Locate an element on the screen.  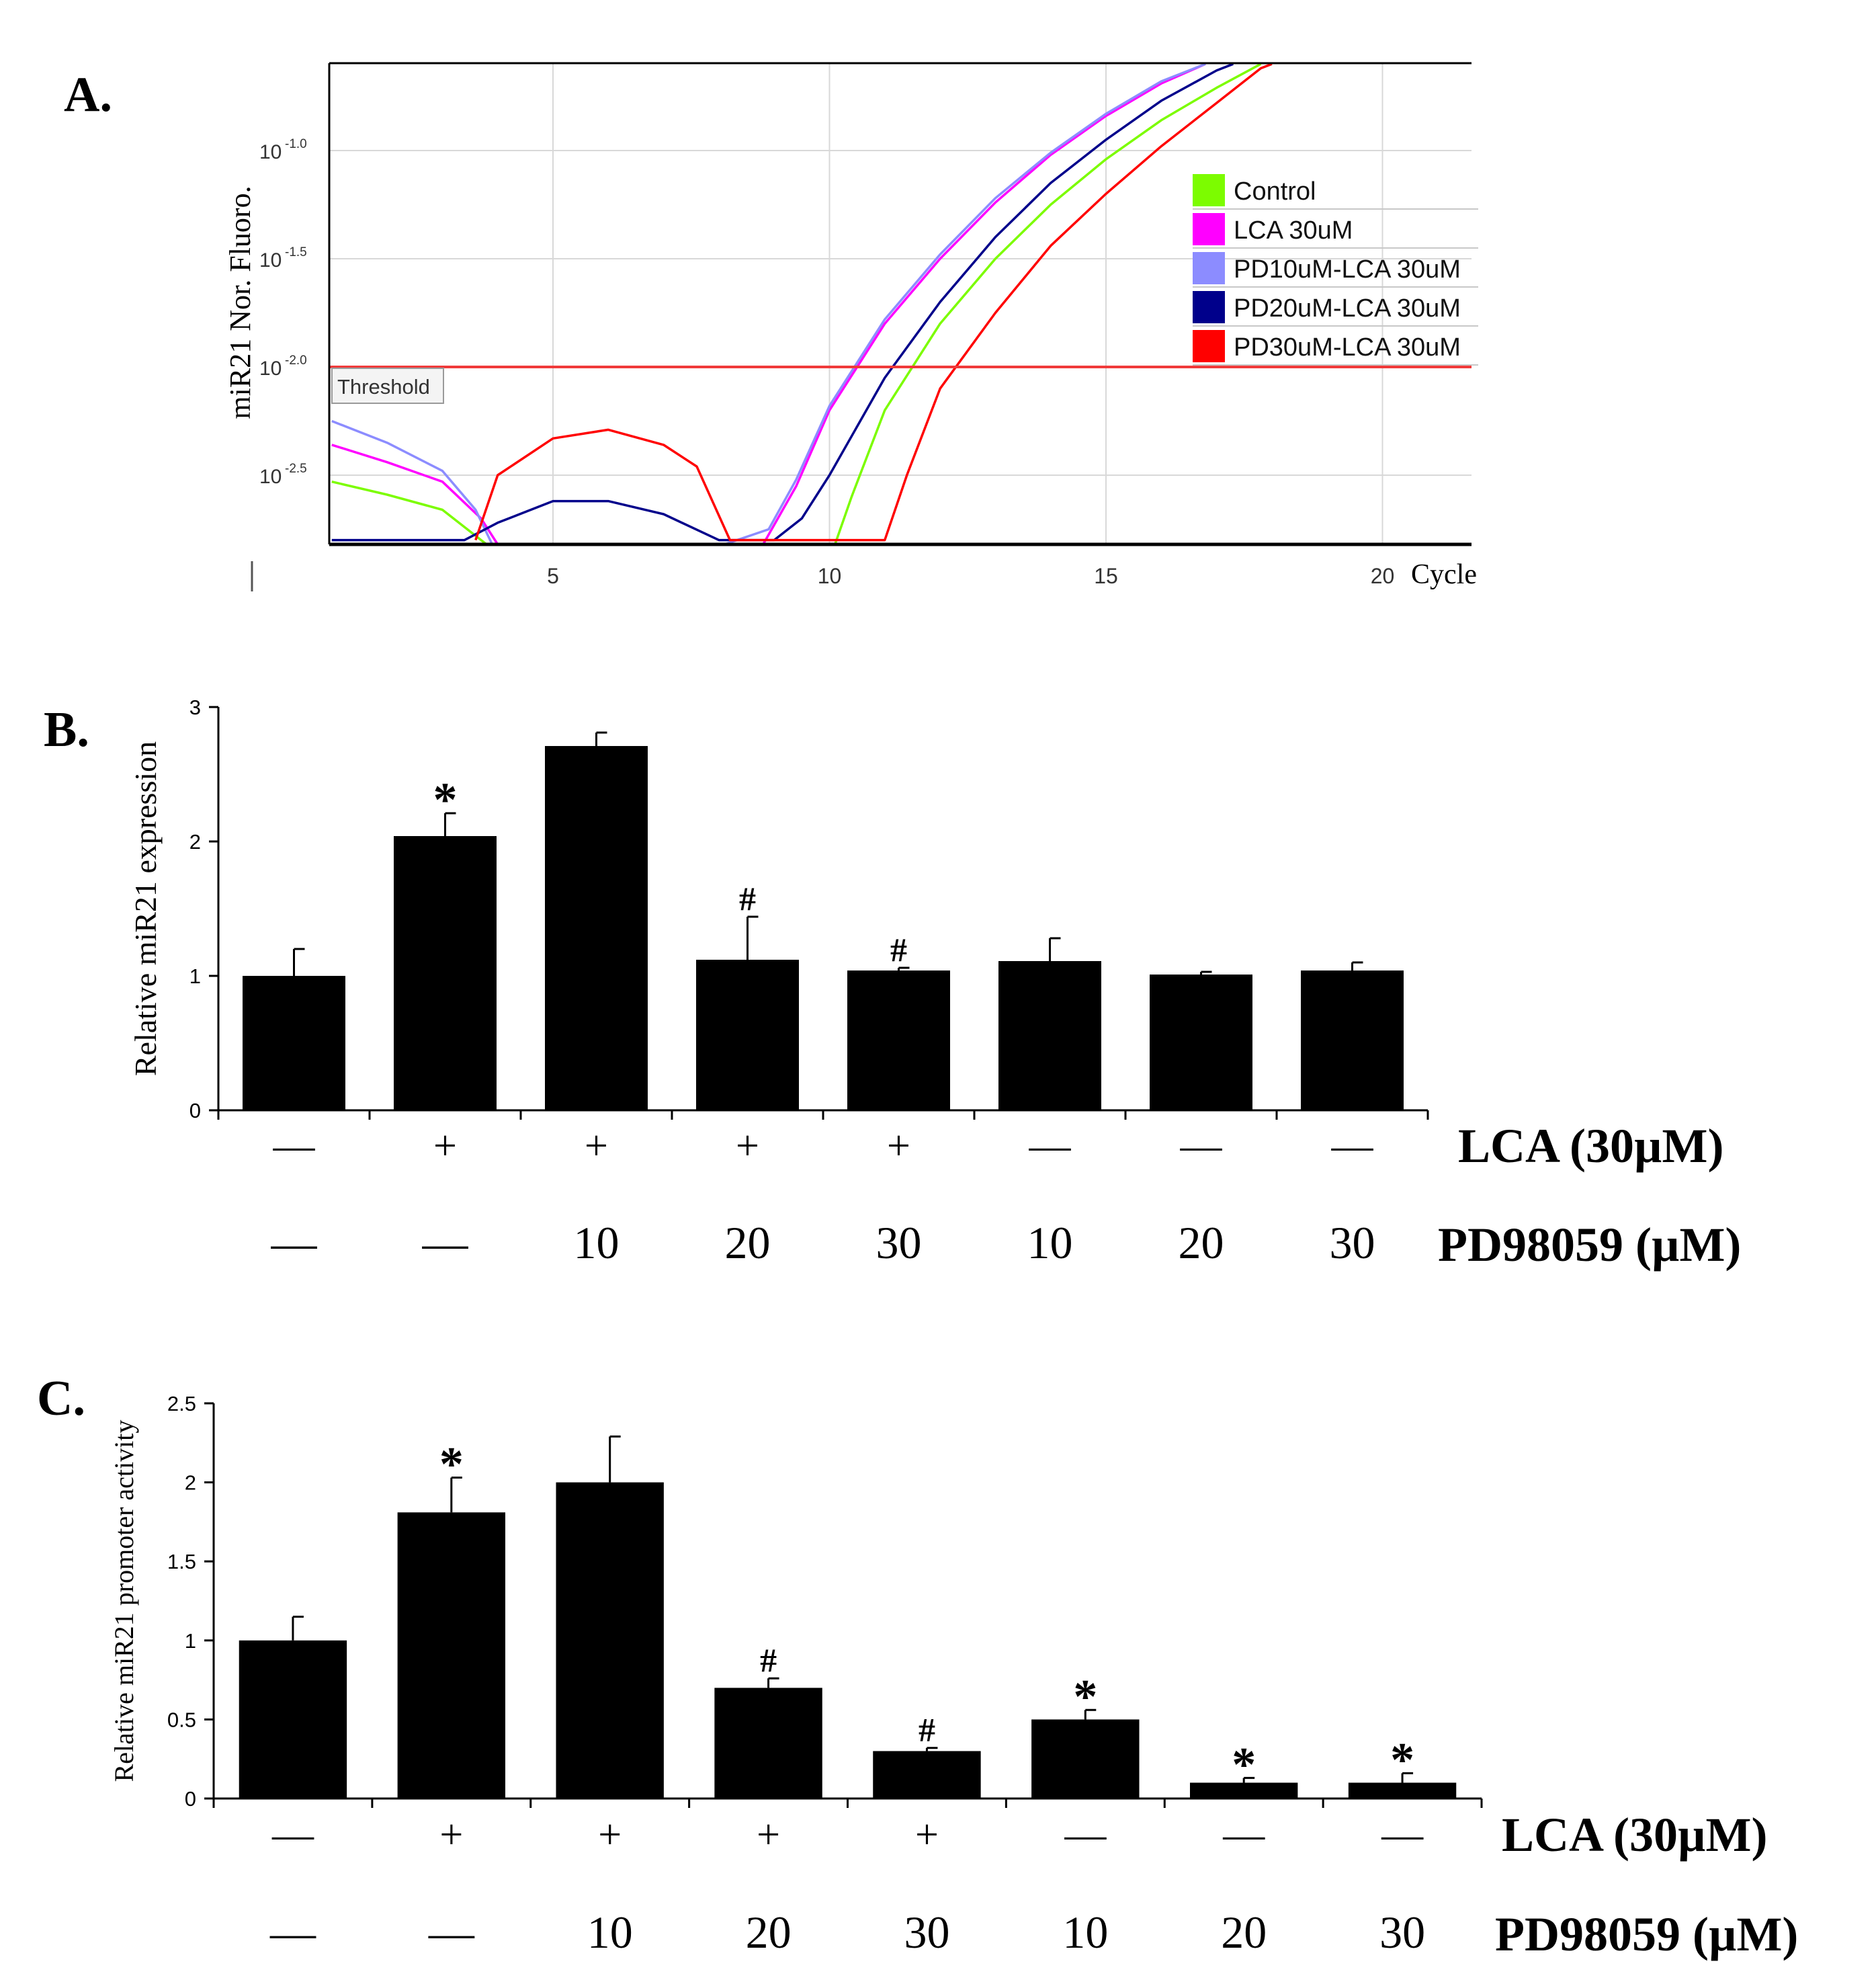
panel-a-x-axis-title: Cycle is located at coordinates (1444, 574).